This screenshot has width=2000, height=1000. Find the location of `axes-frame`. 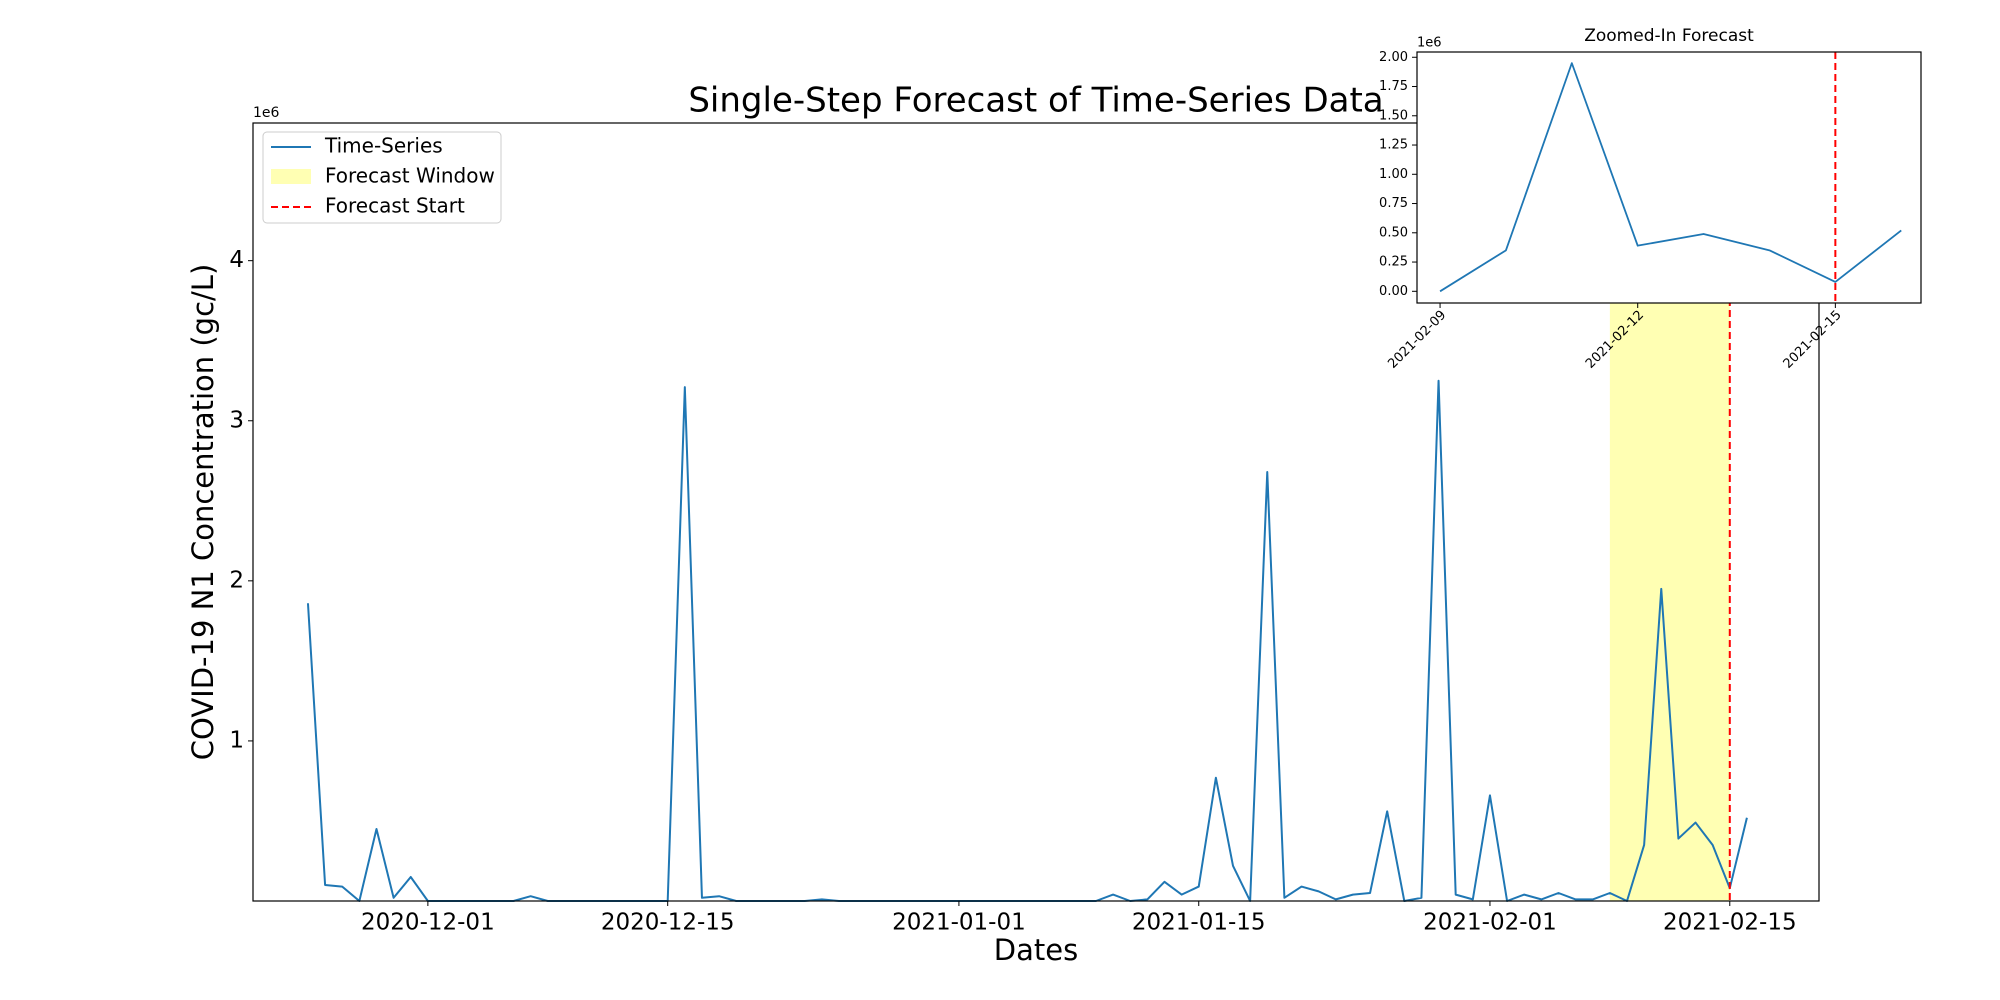

axes-frame is located at coordinates (1669, 177).